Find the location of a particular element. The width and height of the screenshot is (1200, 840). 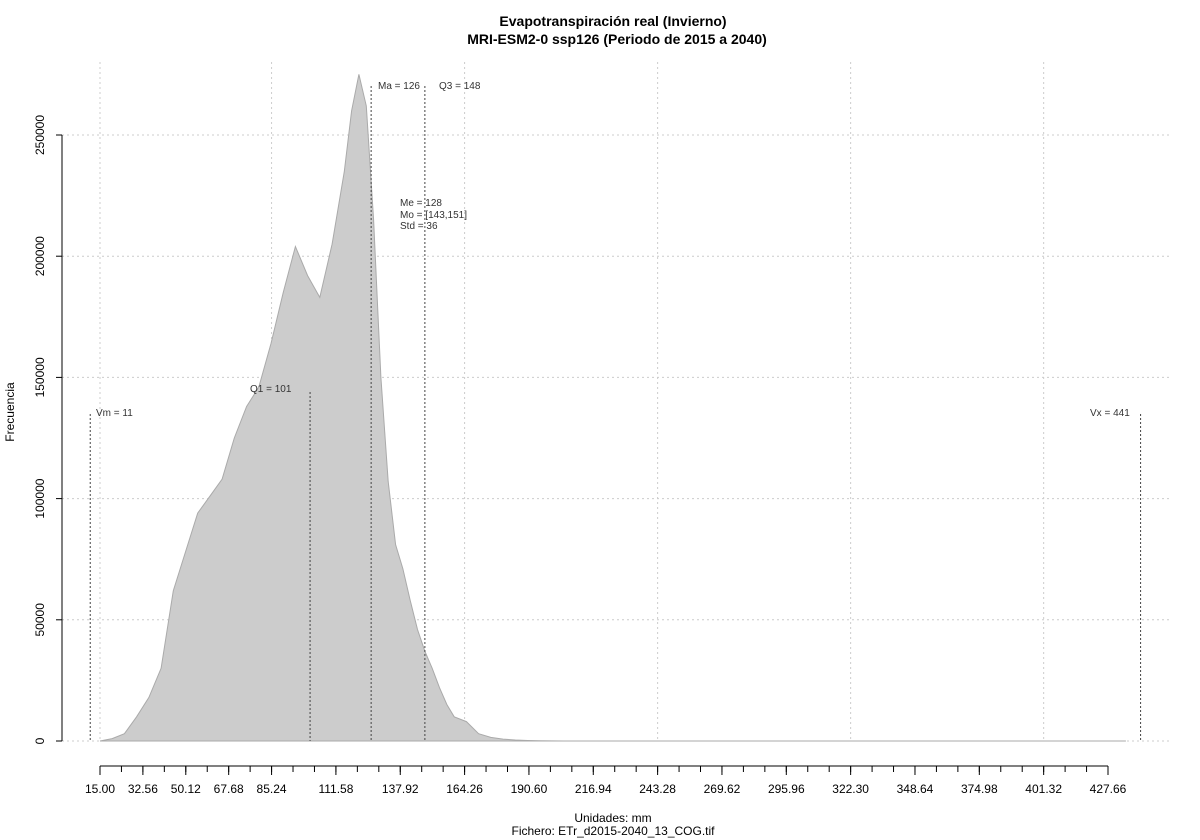

x-tick-label: 111.58 is located at coordinates (335, 789).